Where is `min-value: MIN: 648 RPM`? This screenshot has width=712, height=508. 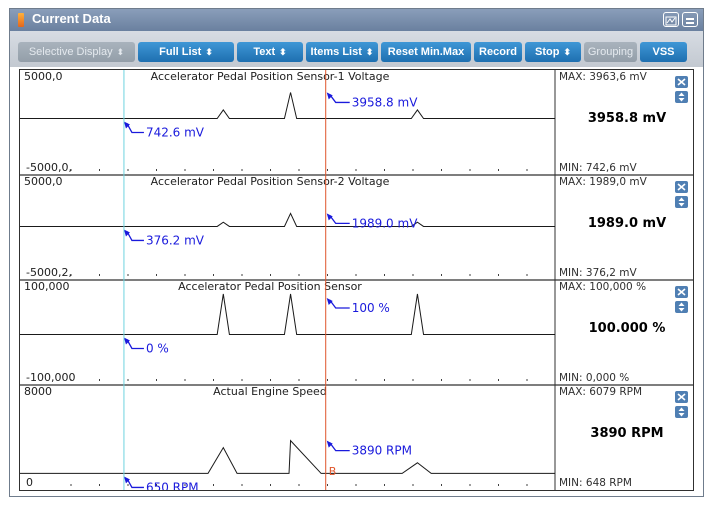
min-value: MIN: 648 RPM is located at coordinates (595, 483).